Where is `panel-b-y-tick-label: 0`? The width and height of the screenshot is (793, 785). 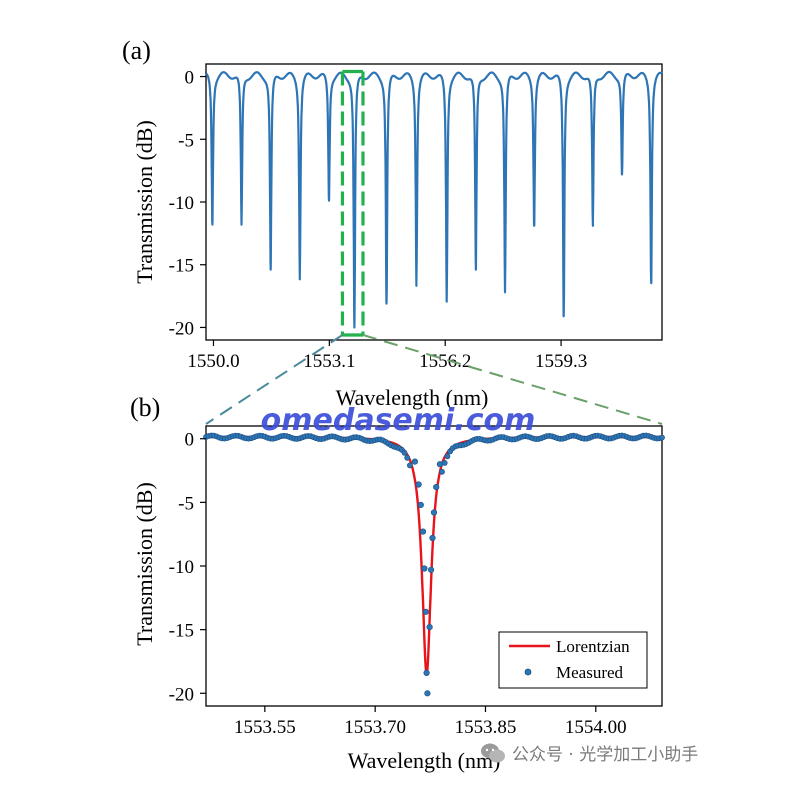
panel-b-y-tick-label: 0 is located at coordinates (190, 440).